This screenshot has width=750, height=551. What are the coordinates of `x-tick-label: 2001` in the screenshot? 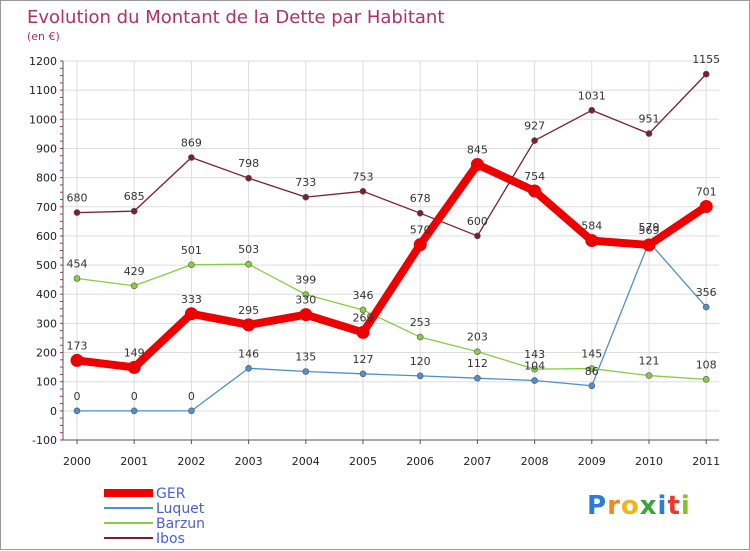 It's located at (134, 461).